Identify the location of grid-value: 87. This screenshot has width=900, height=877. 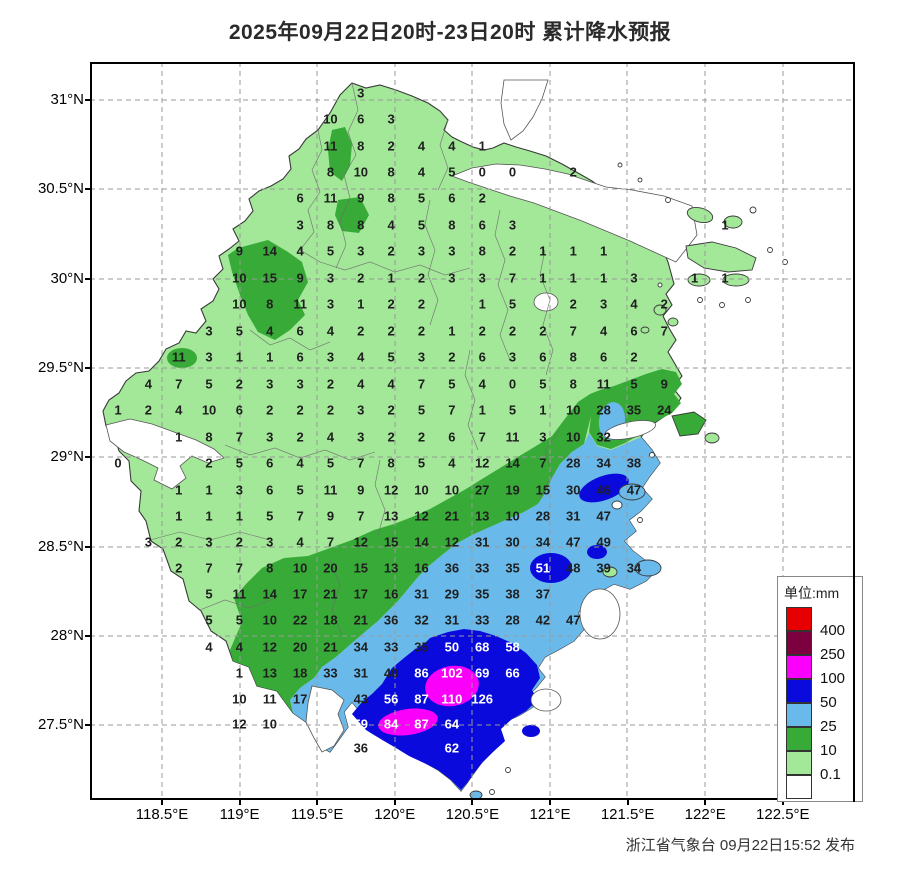
(421, 699).